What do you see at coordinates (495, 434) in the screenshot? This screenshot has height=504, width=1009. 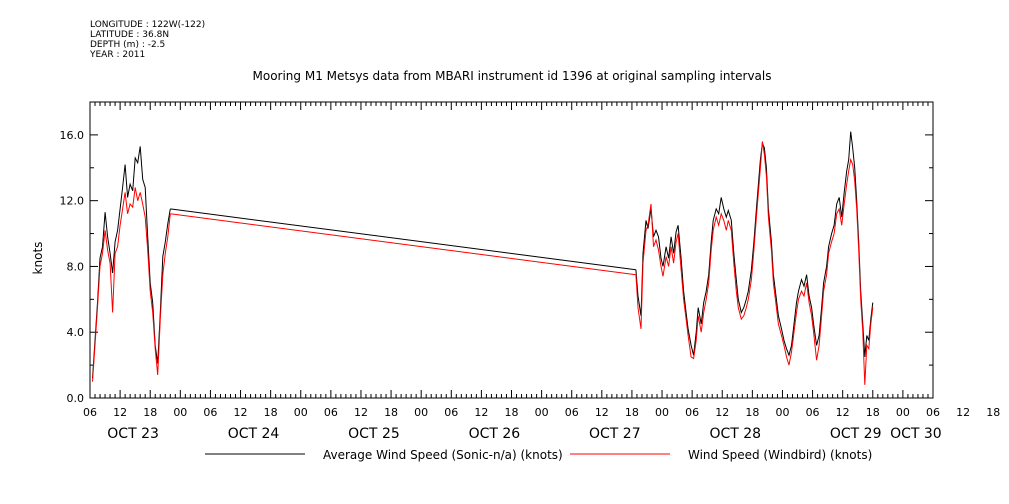 I see `x-day-label: OCT 26` at bounding box center [495, 434].